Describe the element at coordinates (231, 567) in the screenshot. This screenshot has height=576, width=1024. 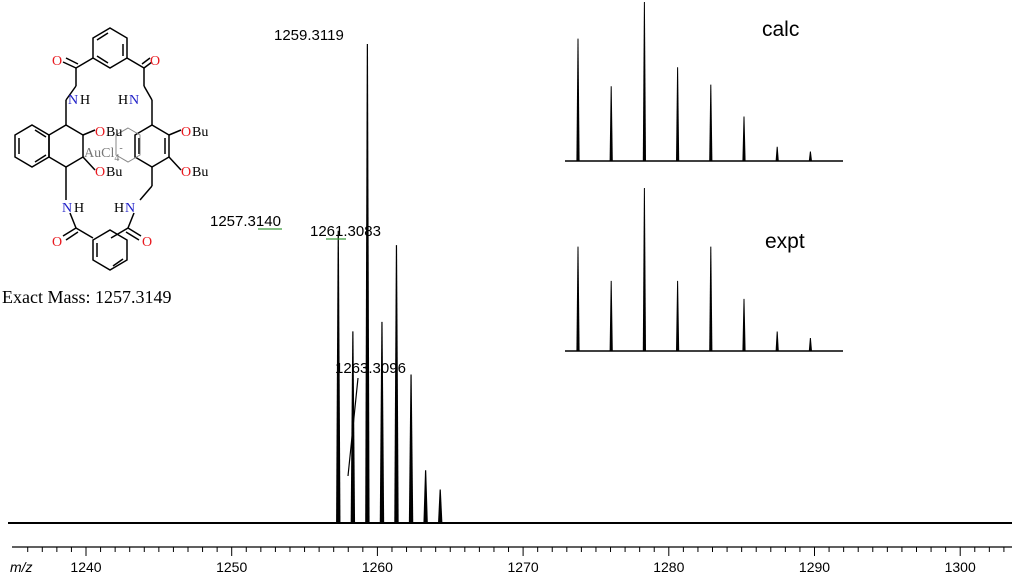
I see `x-tick-label: 1250` at that location.